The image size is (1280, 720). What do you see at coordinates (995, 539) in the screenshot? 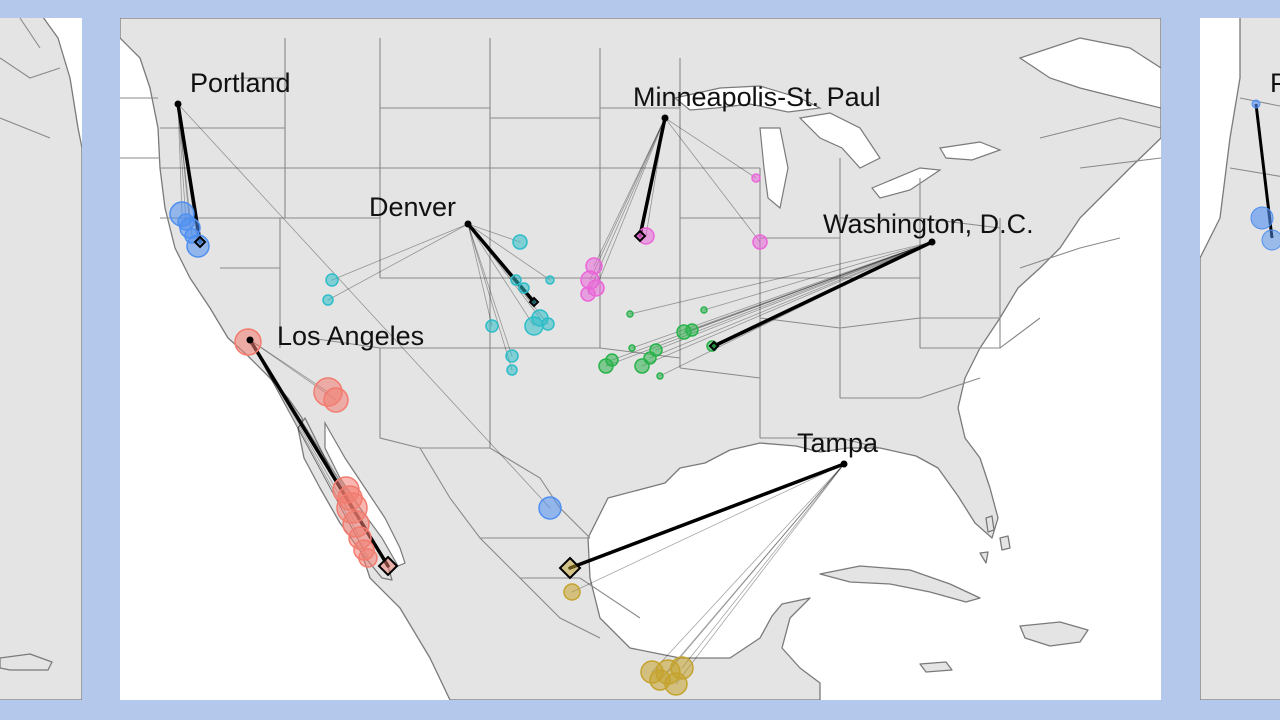
I see `bahamas` at bounding box center [995, 539].